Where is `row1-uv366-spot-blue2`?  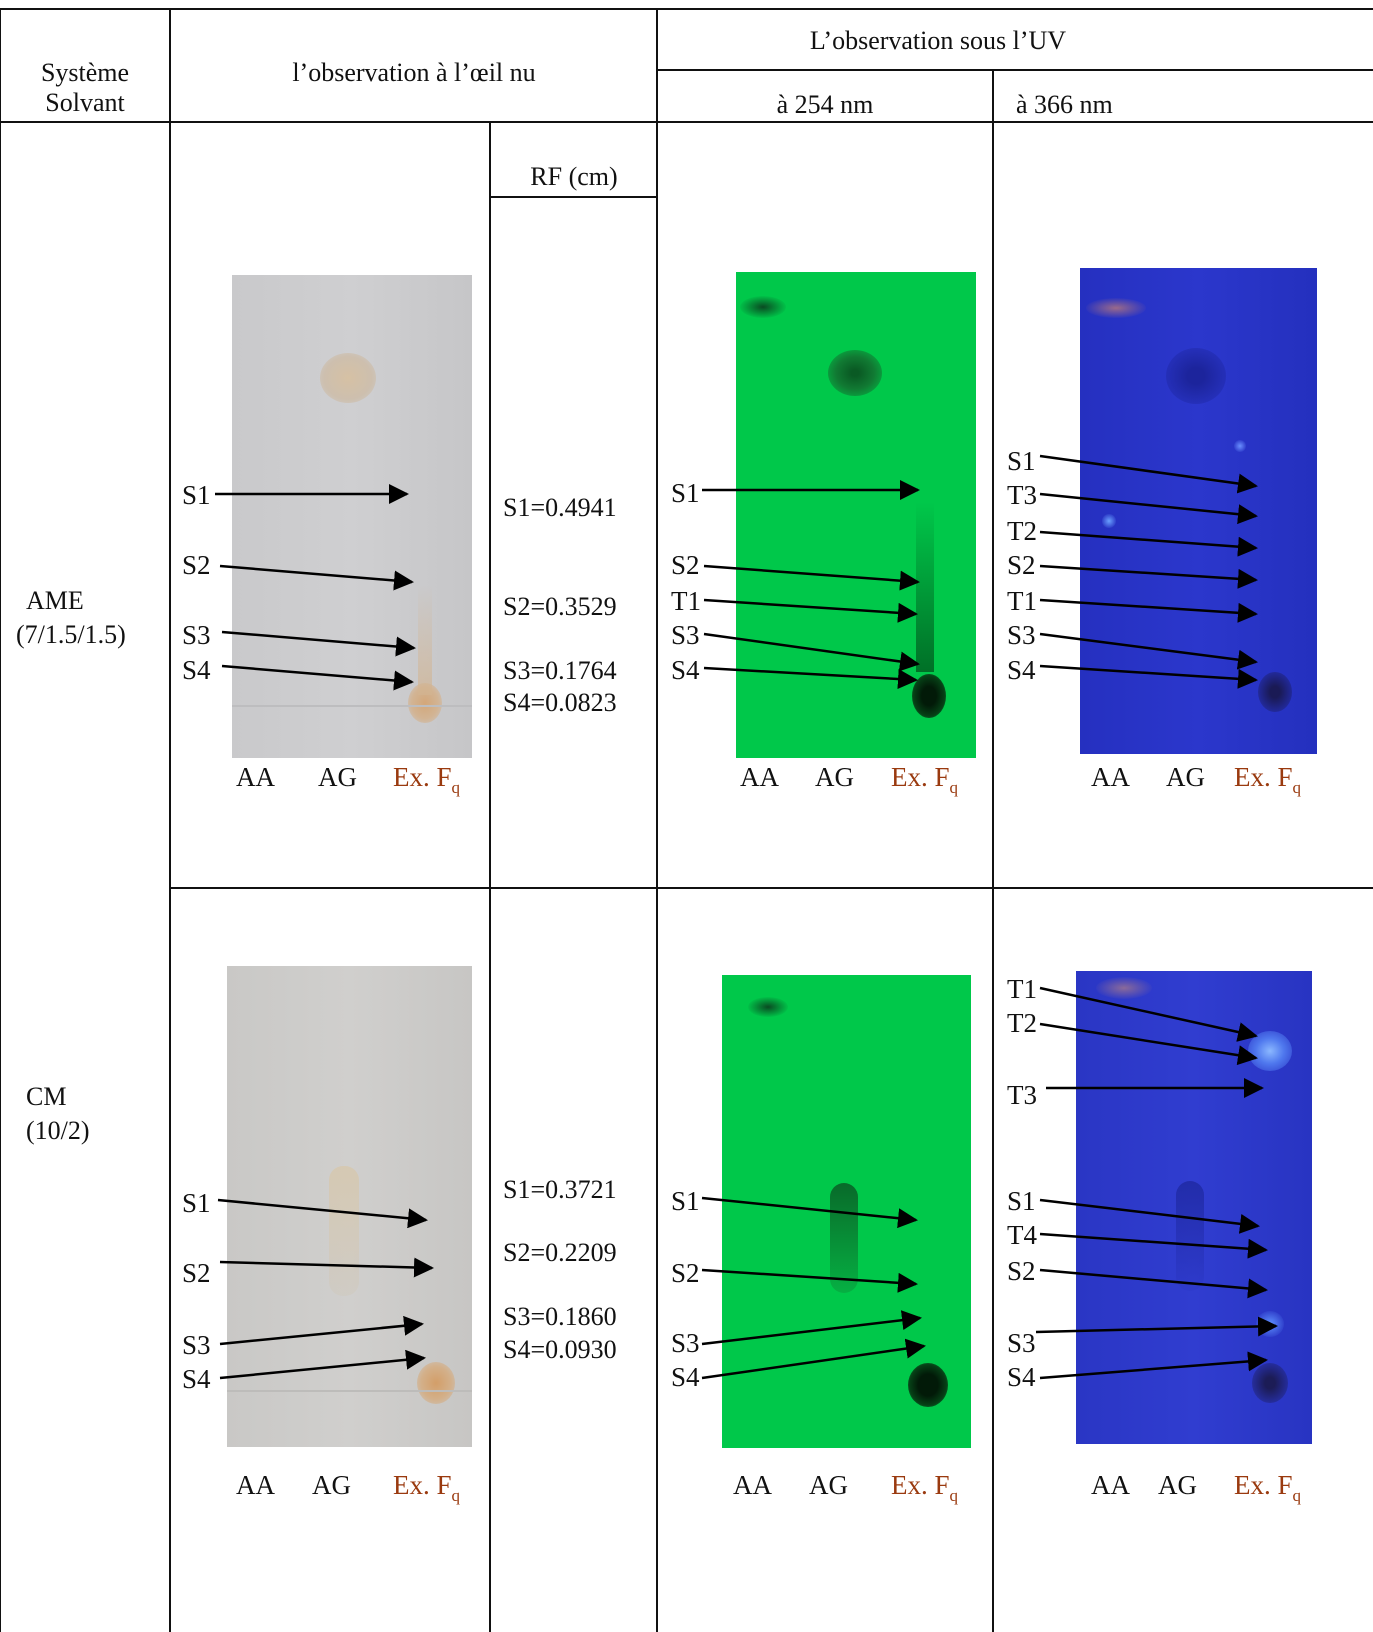 row1-uv366-spot-blue2 is located at coordinates (1240, 446).